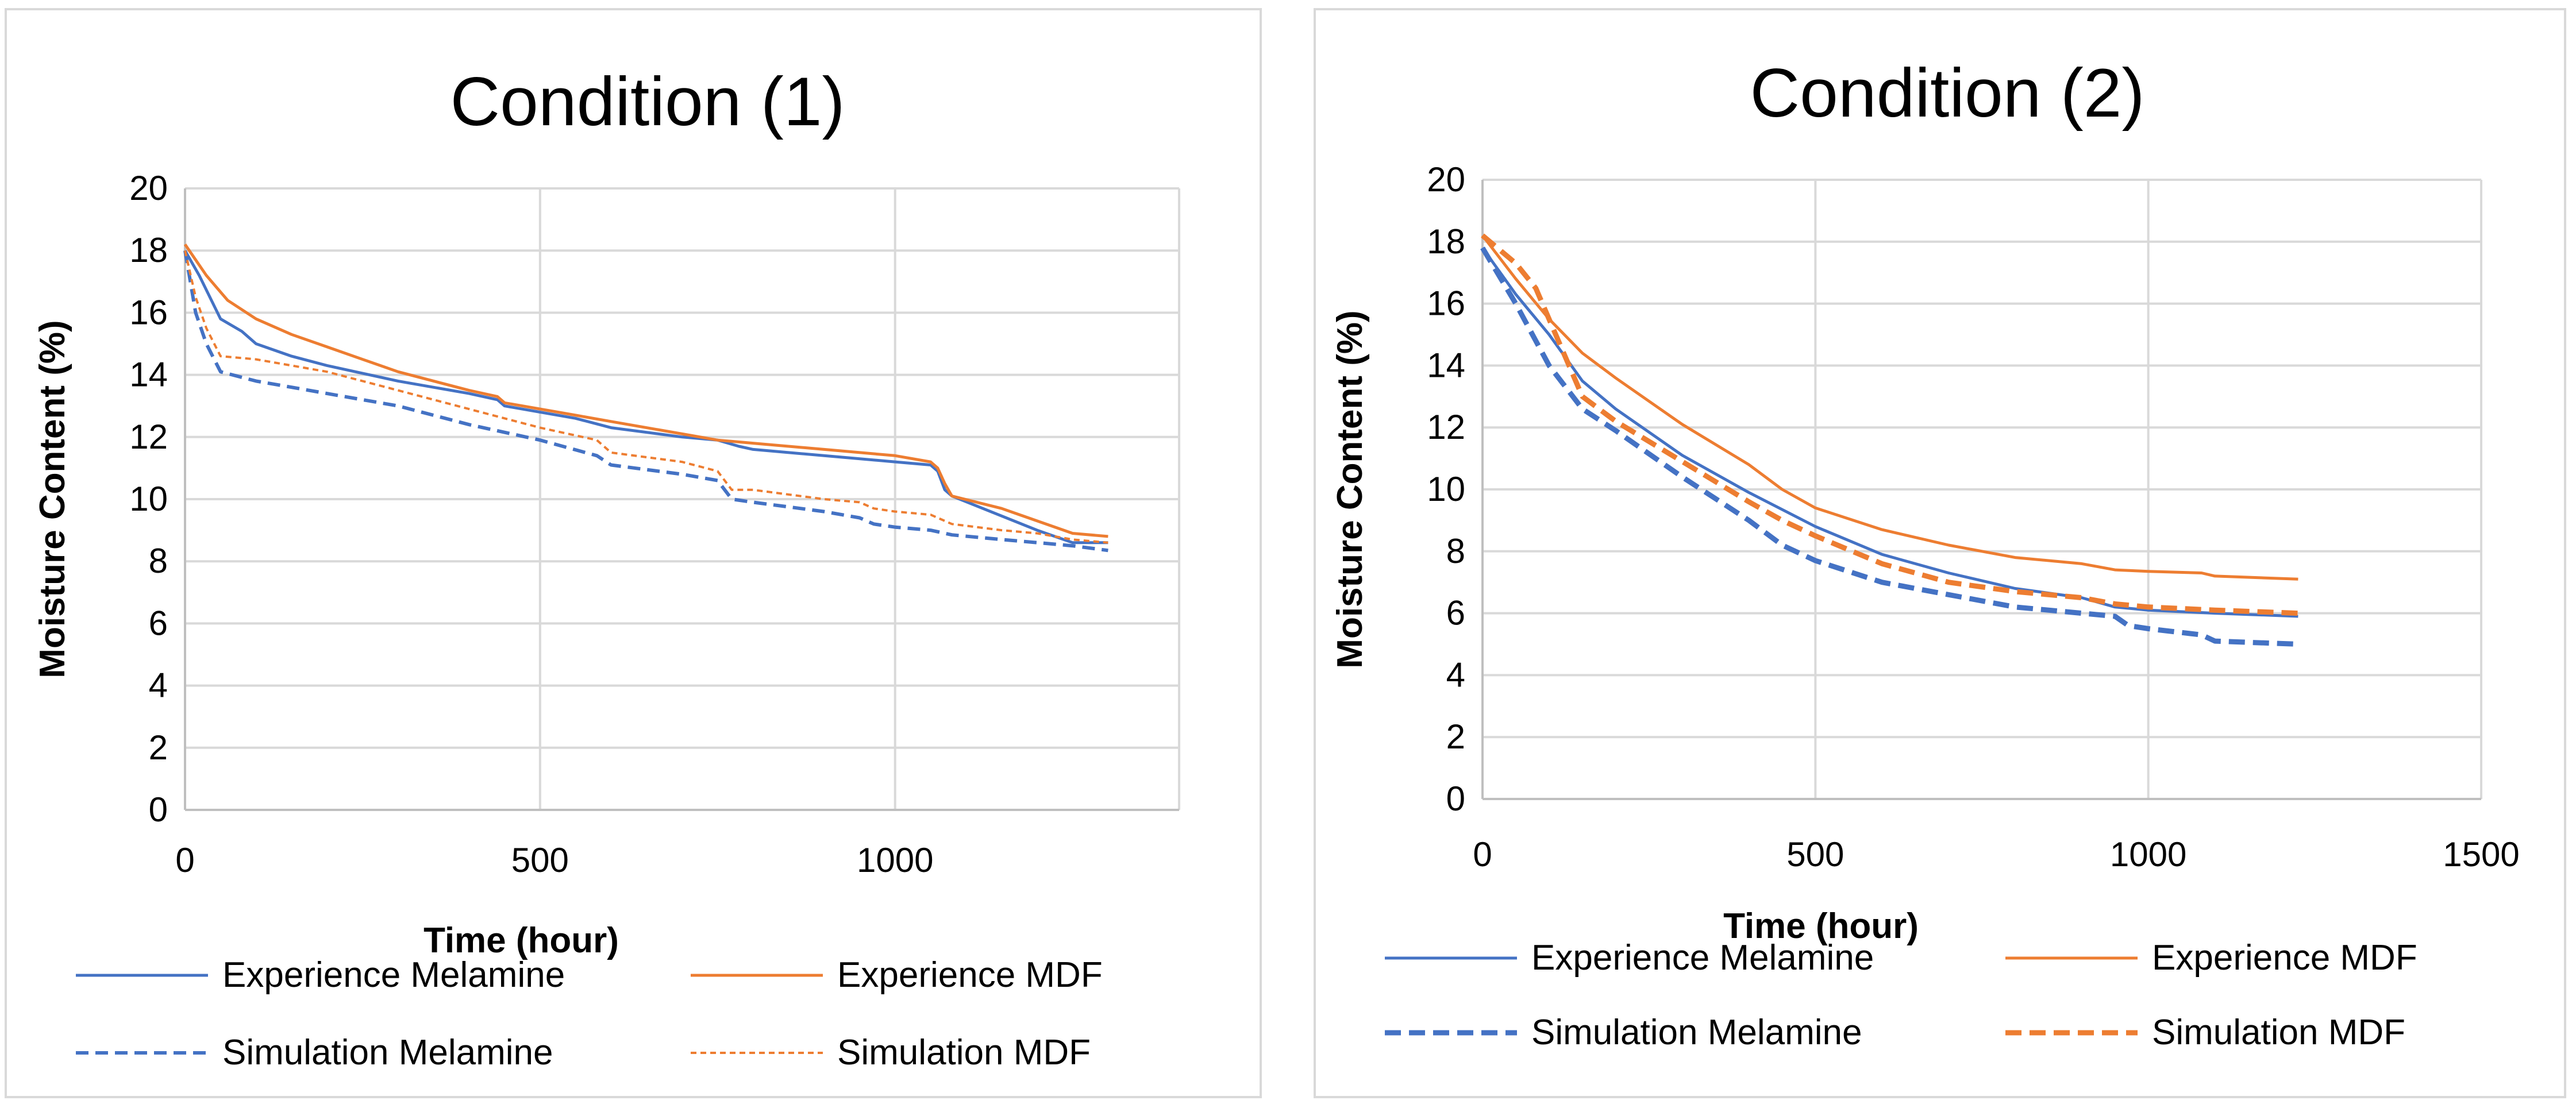 This screenshot has height=1108, width=2576. I want to click on x-tick-label: 1500, so click(2481, 854).